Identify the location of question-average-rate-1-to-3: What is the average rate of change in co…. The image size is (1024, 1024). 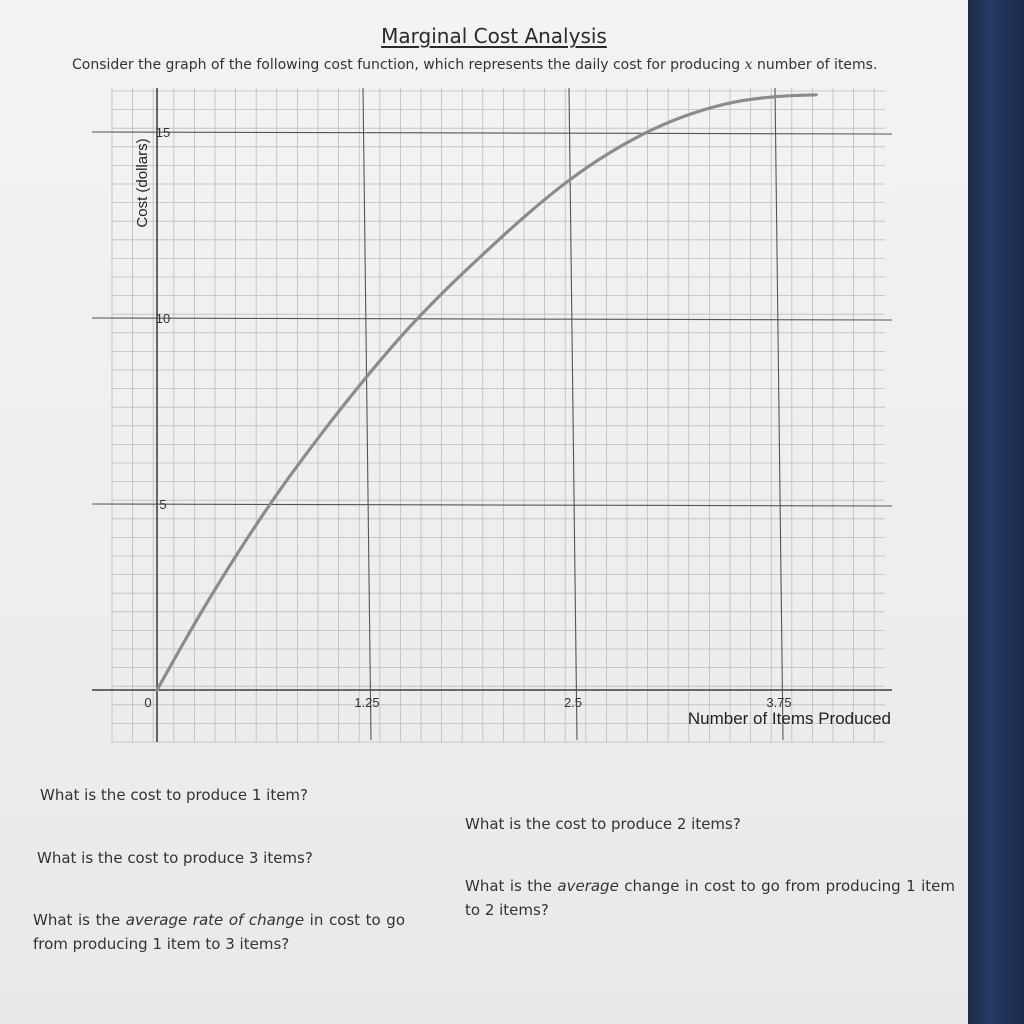
(219, 932).